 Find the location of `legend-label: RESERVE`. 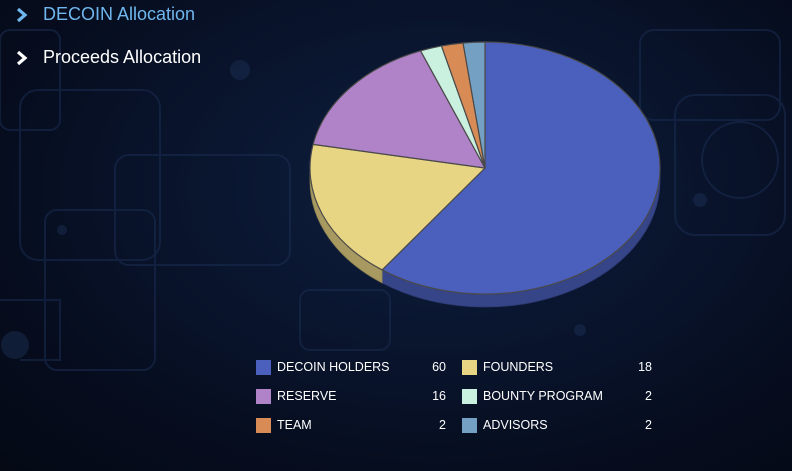

legend-label: RESERVE is located at coordinates (307, 396).